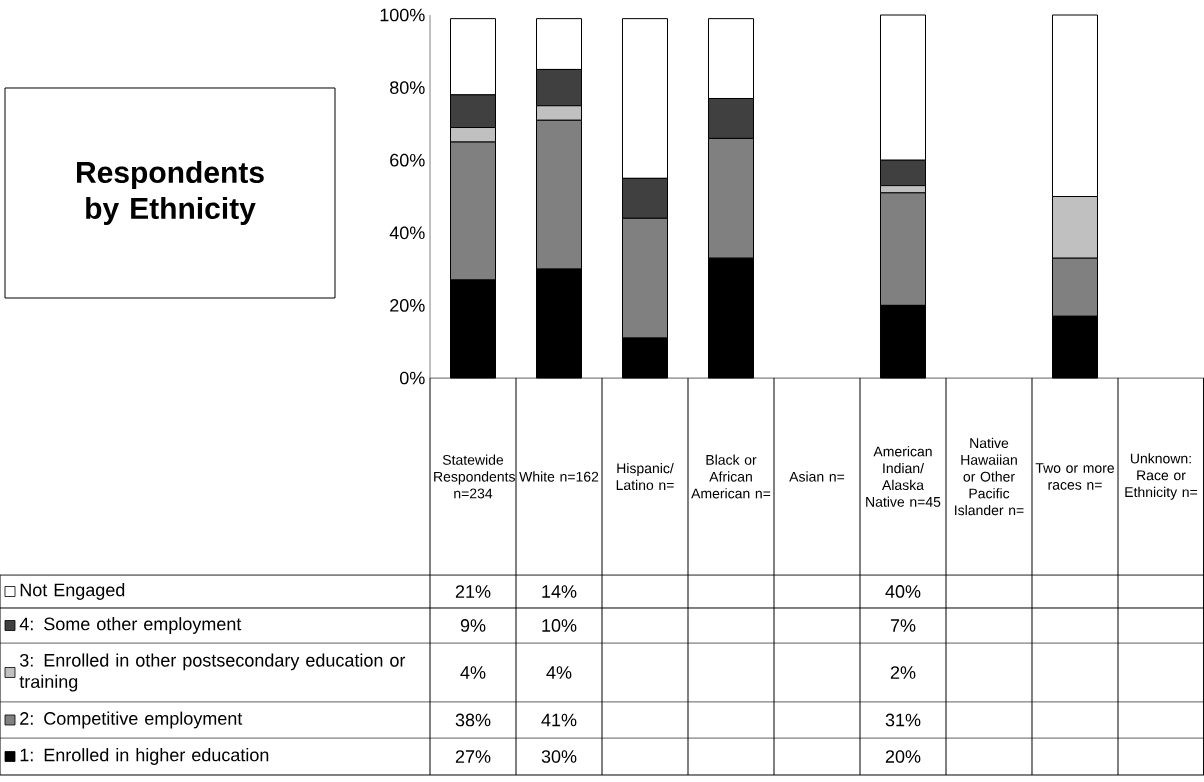 The width and height of the screenshot is (1204, 782). What do you see at coordinates (407, 305) in the screenshot?
I see `y-tick-label: 20%` at bounding box center [407, 305].